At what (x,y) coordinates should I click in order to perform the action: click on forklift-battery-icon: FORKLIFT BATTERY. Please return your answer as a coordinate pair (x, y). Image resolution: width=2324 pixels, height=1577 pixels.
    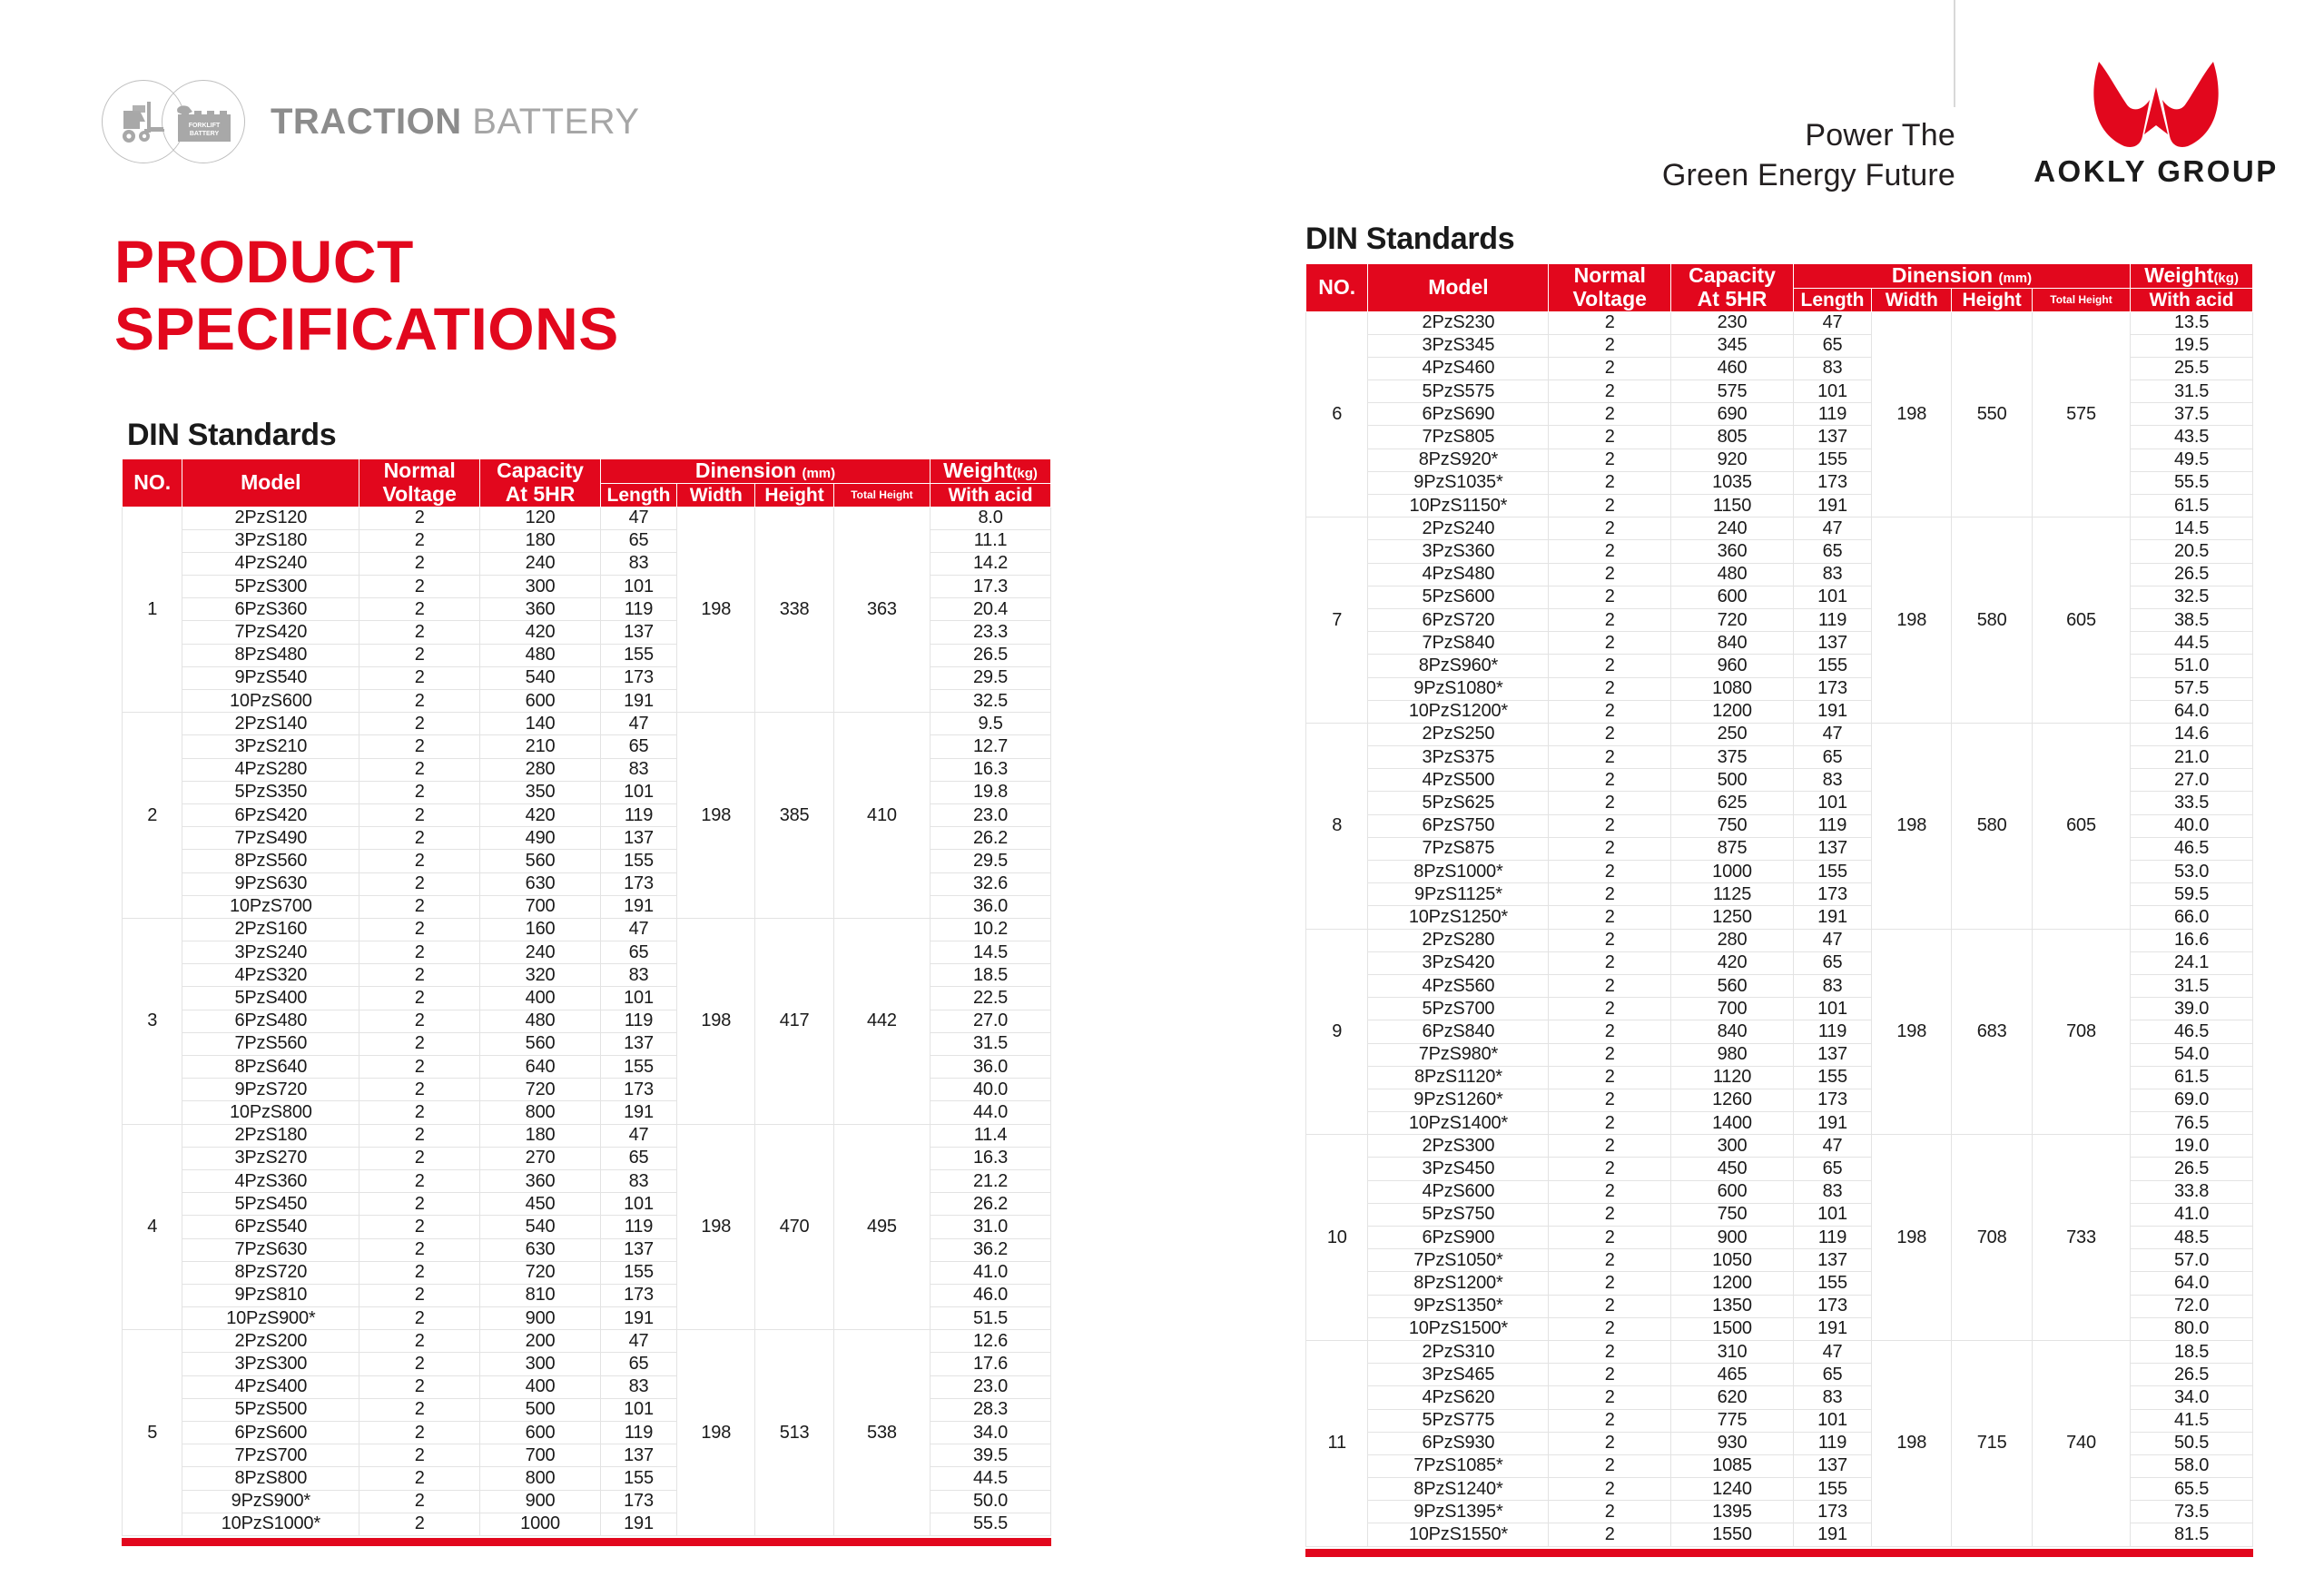
    Looking at the image, I should click on (204, 124).